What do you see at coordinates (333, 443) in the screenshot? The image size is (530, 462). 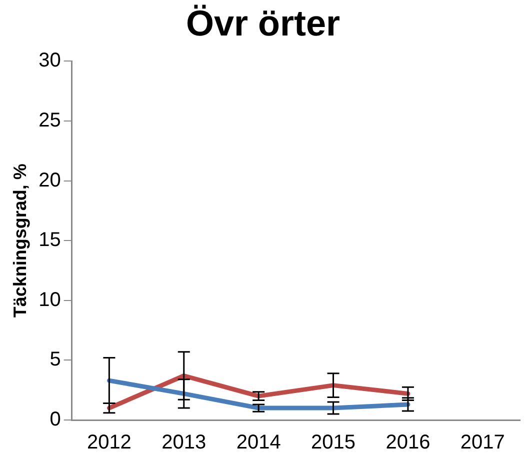 I see `x-tick-label: 2015` at bounding box center [333, 443].